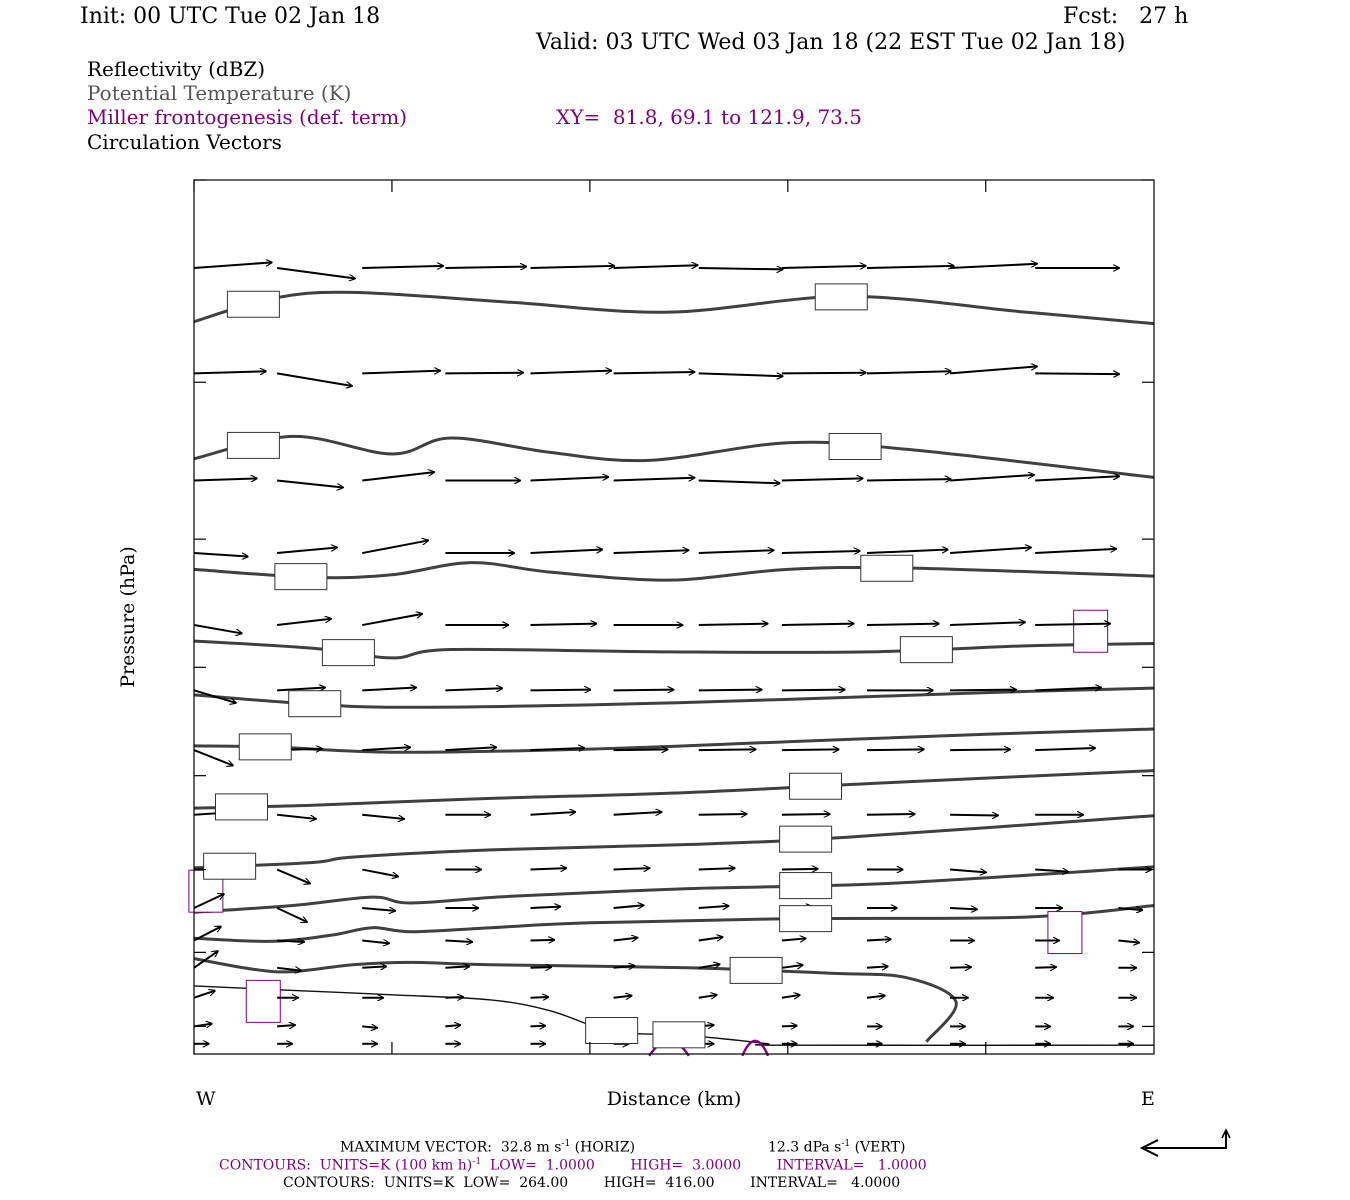 This screenshot has height=1200, width=1350. I want to click on max-vector-info: MAXIMUM VECTOR: 32.8 m s-1 (HORIZ), so click(488, 1147).